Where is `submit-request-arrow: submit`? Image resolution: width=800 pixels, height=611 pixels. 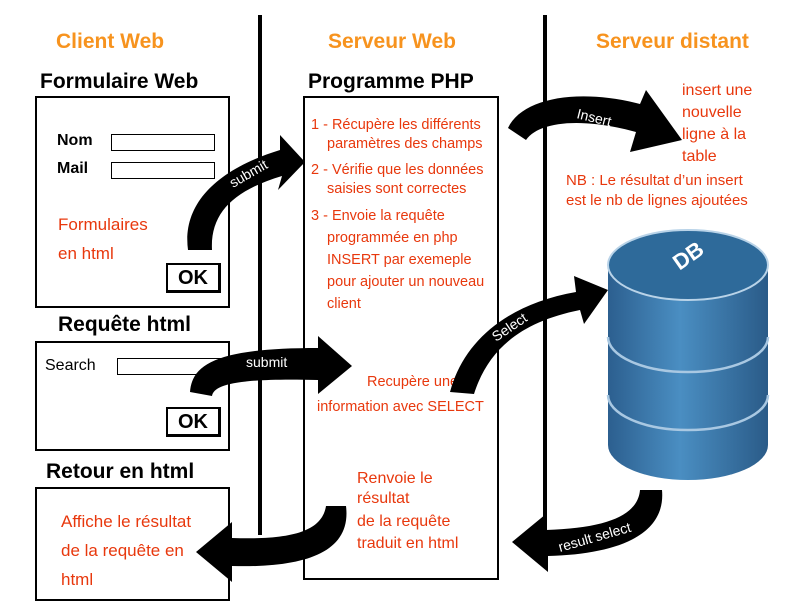
submit-request-arrow: submit is located at coordinates (271, 366).